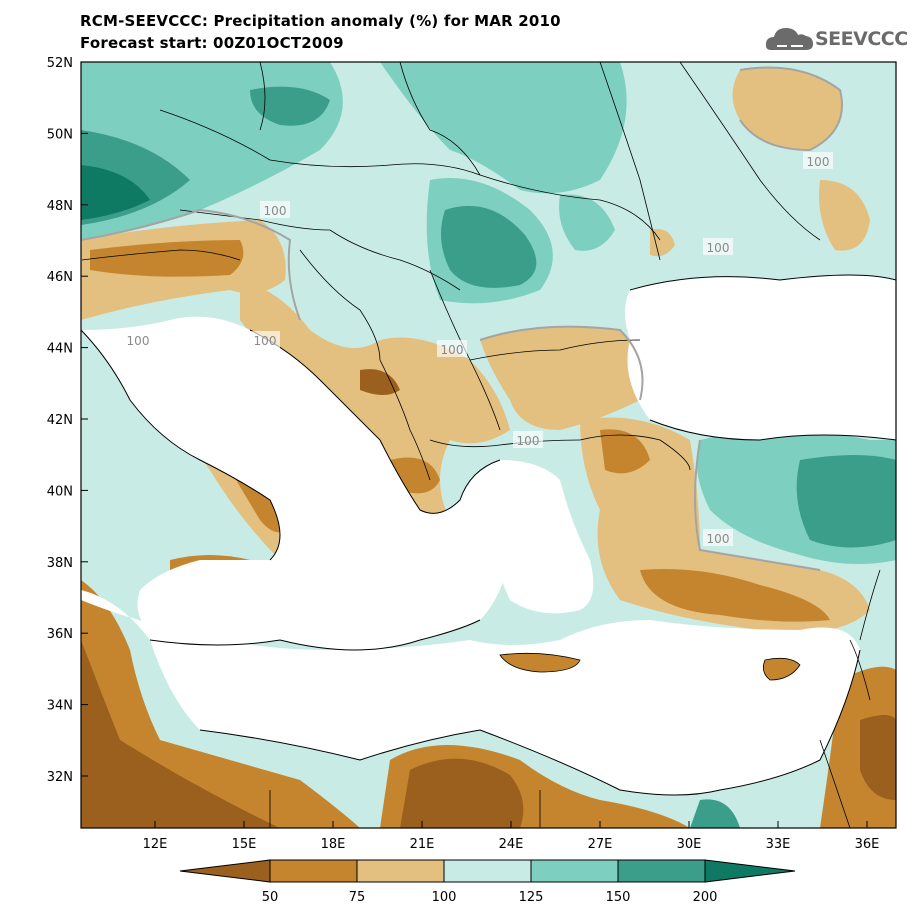  What do you see at coordinates (531, 897) in the screenshot?
I see `colorbar-label: 125` at bounding box center [531, 897].